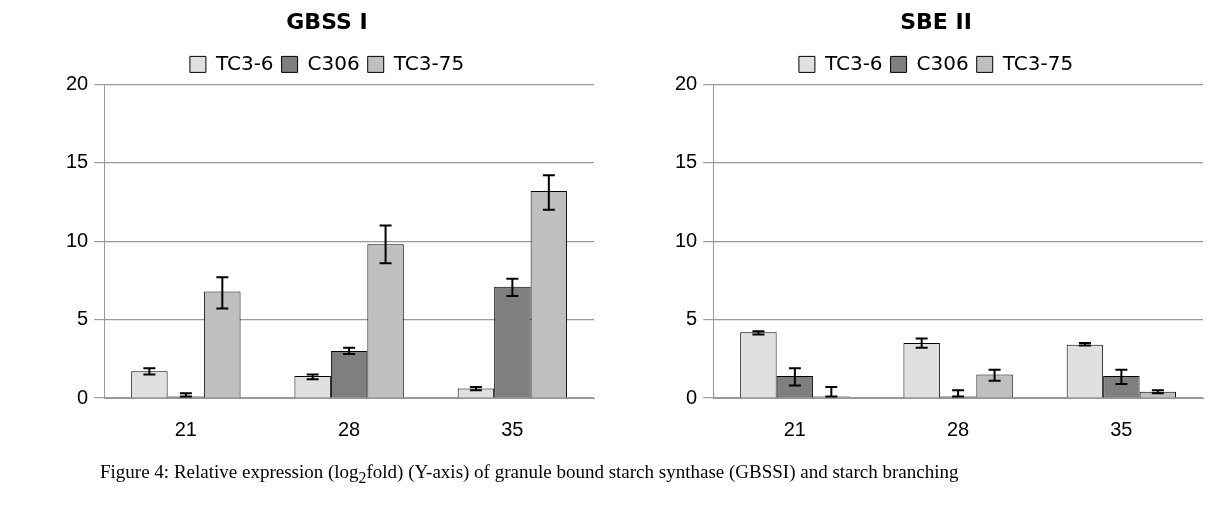  What do you see at coordinates (936, 21) in the screenshot?
I see `chart-title: SBE II` at bounding box center [936, 21].